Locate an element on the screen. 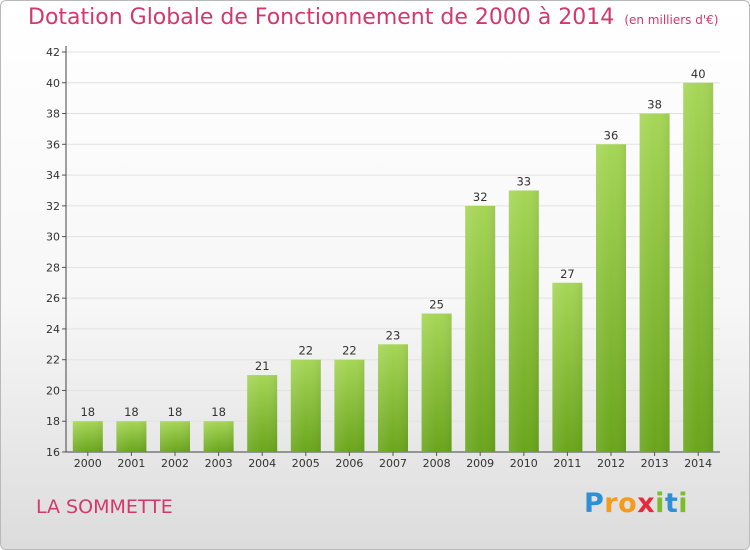  bar-shade-2005 is located at coordinates (305, 405).